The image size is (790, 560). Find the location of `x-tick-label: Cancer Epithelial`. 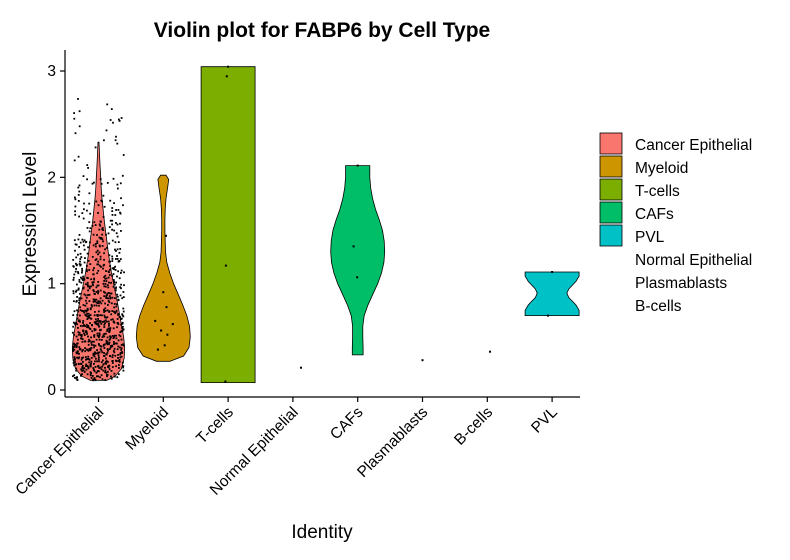

x-tick-label: Cancer Epithelial is located at coordinates (59, 451).